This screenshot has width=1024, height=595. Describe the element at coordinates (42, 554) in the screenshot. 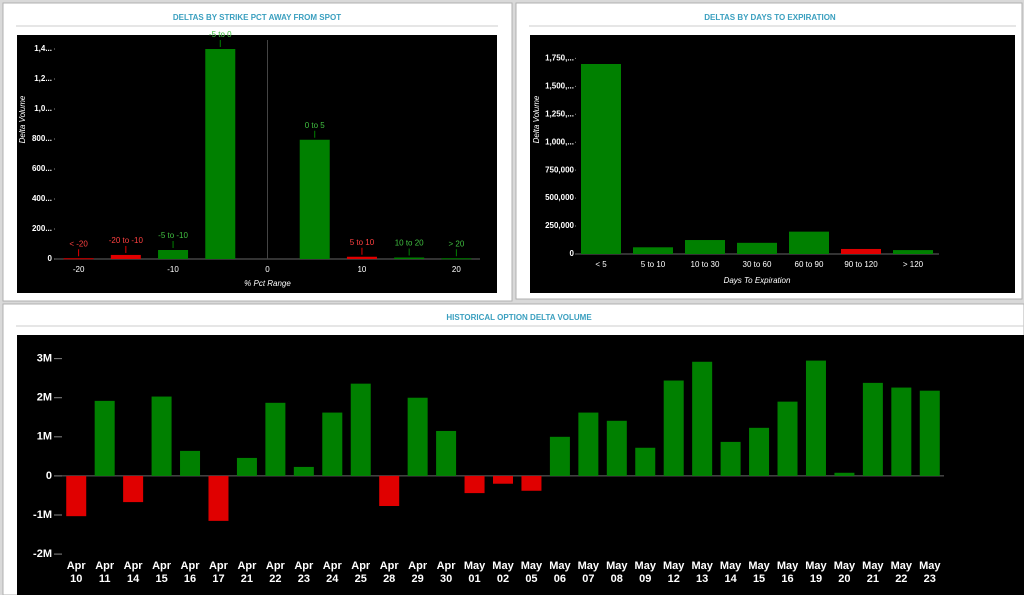

I see `y-tick-label: -2M` at that location.